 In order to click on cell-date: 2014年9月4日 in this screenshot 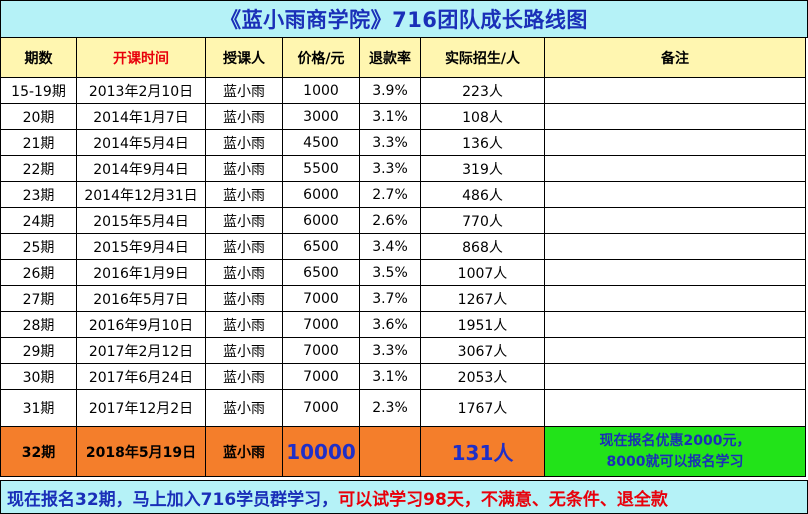, I will do `click(141, 168)`.